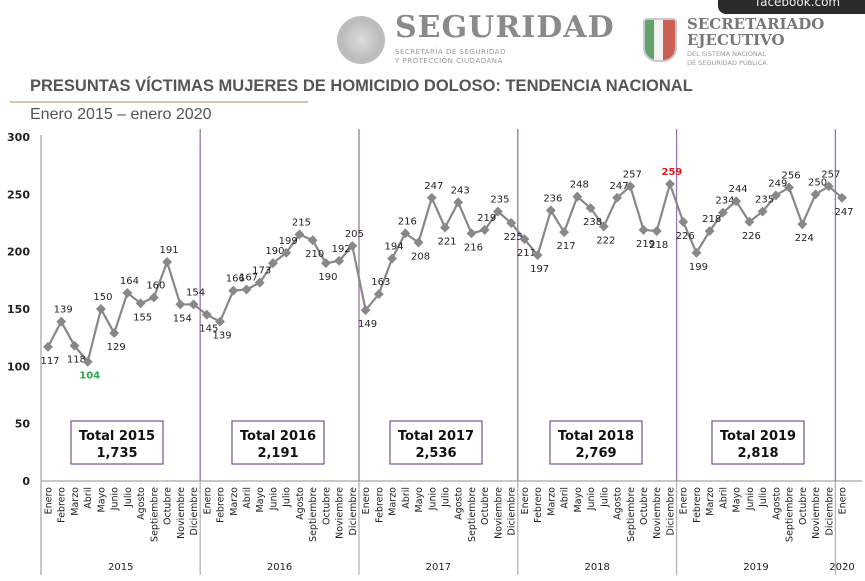  Describe the element at coordinates (116, 453) in the screenshot. I see `total-box-value: 1,735` at that location.